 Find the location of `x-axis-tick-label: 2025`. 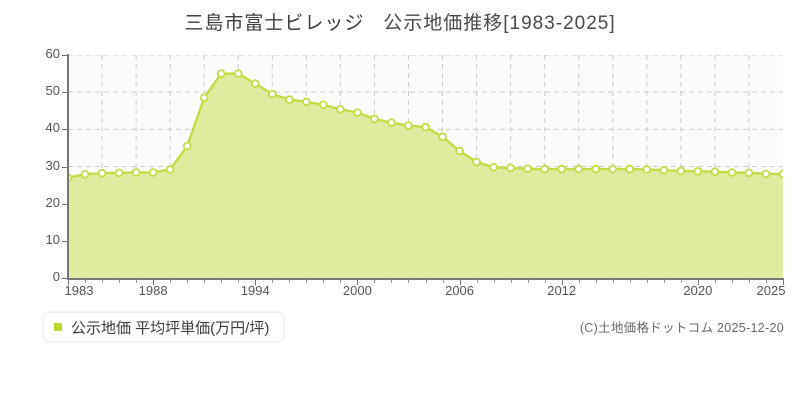

x-axis-tick-label: 2025 is located at coordinates (771, 290).